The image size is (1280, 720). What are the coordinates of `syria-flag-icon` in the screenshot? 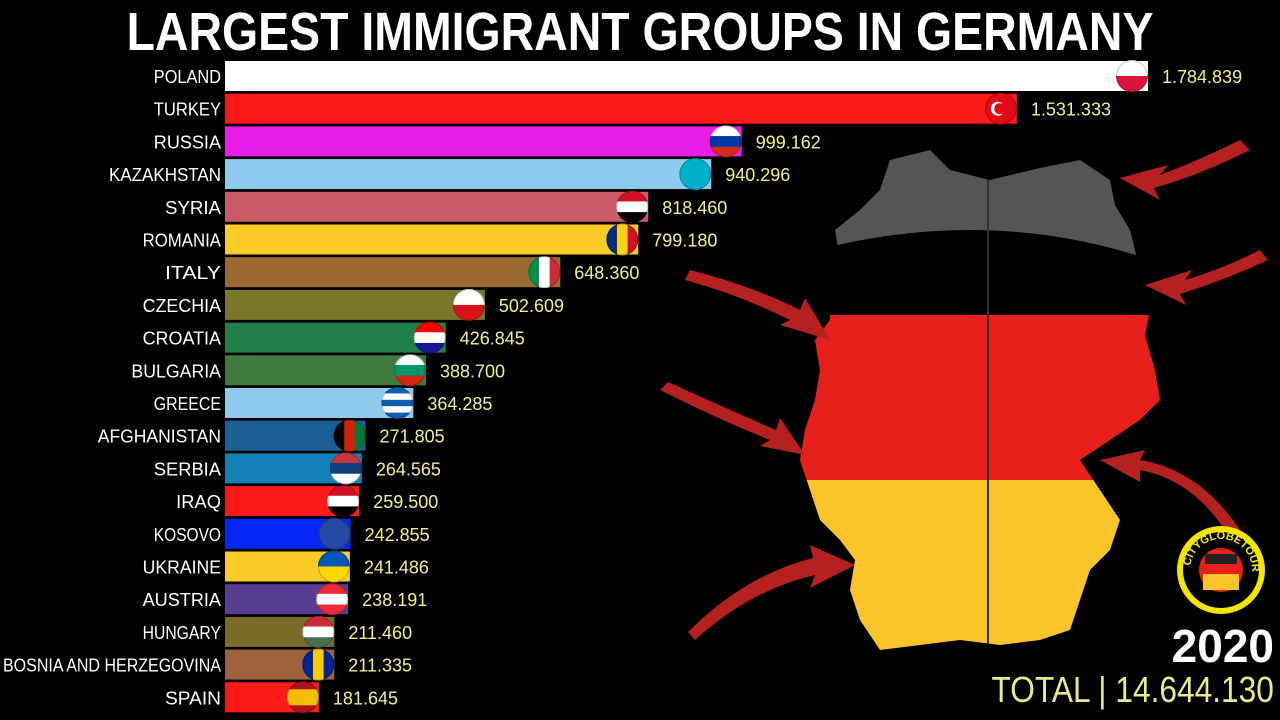 It's located at (632, 206).